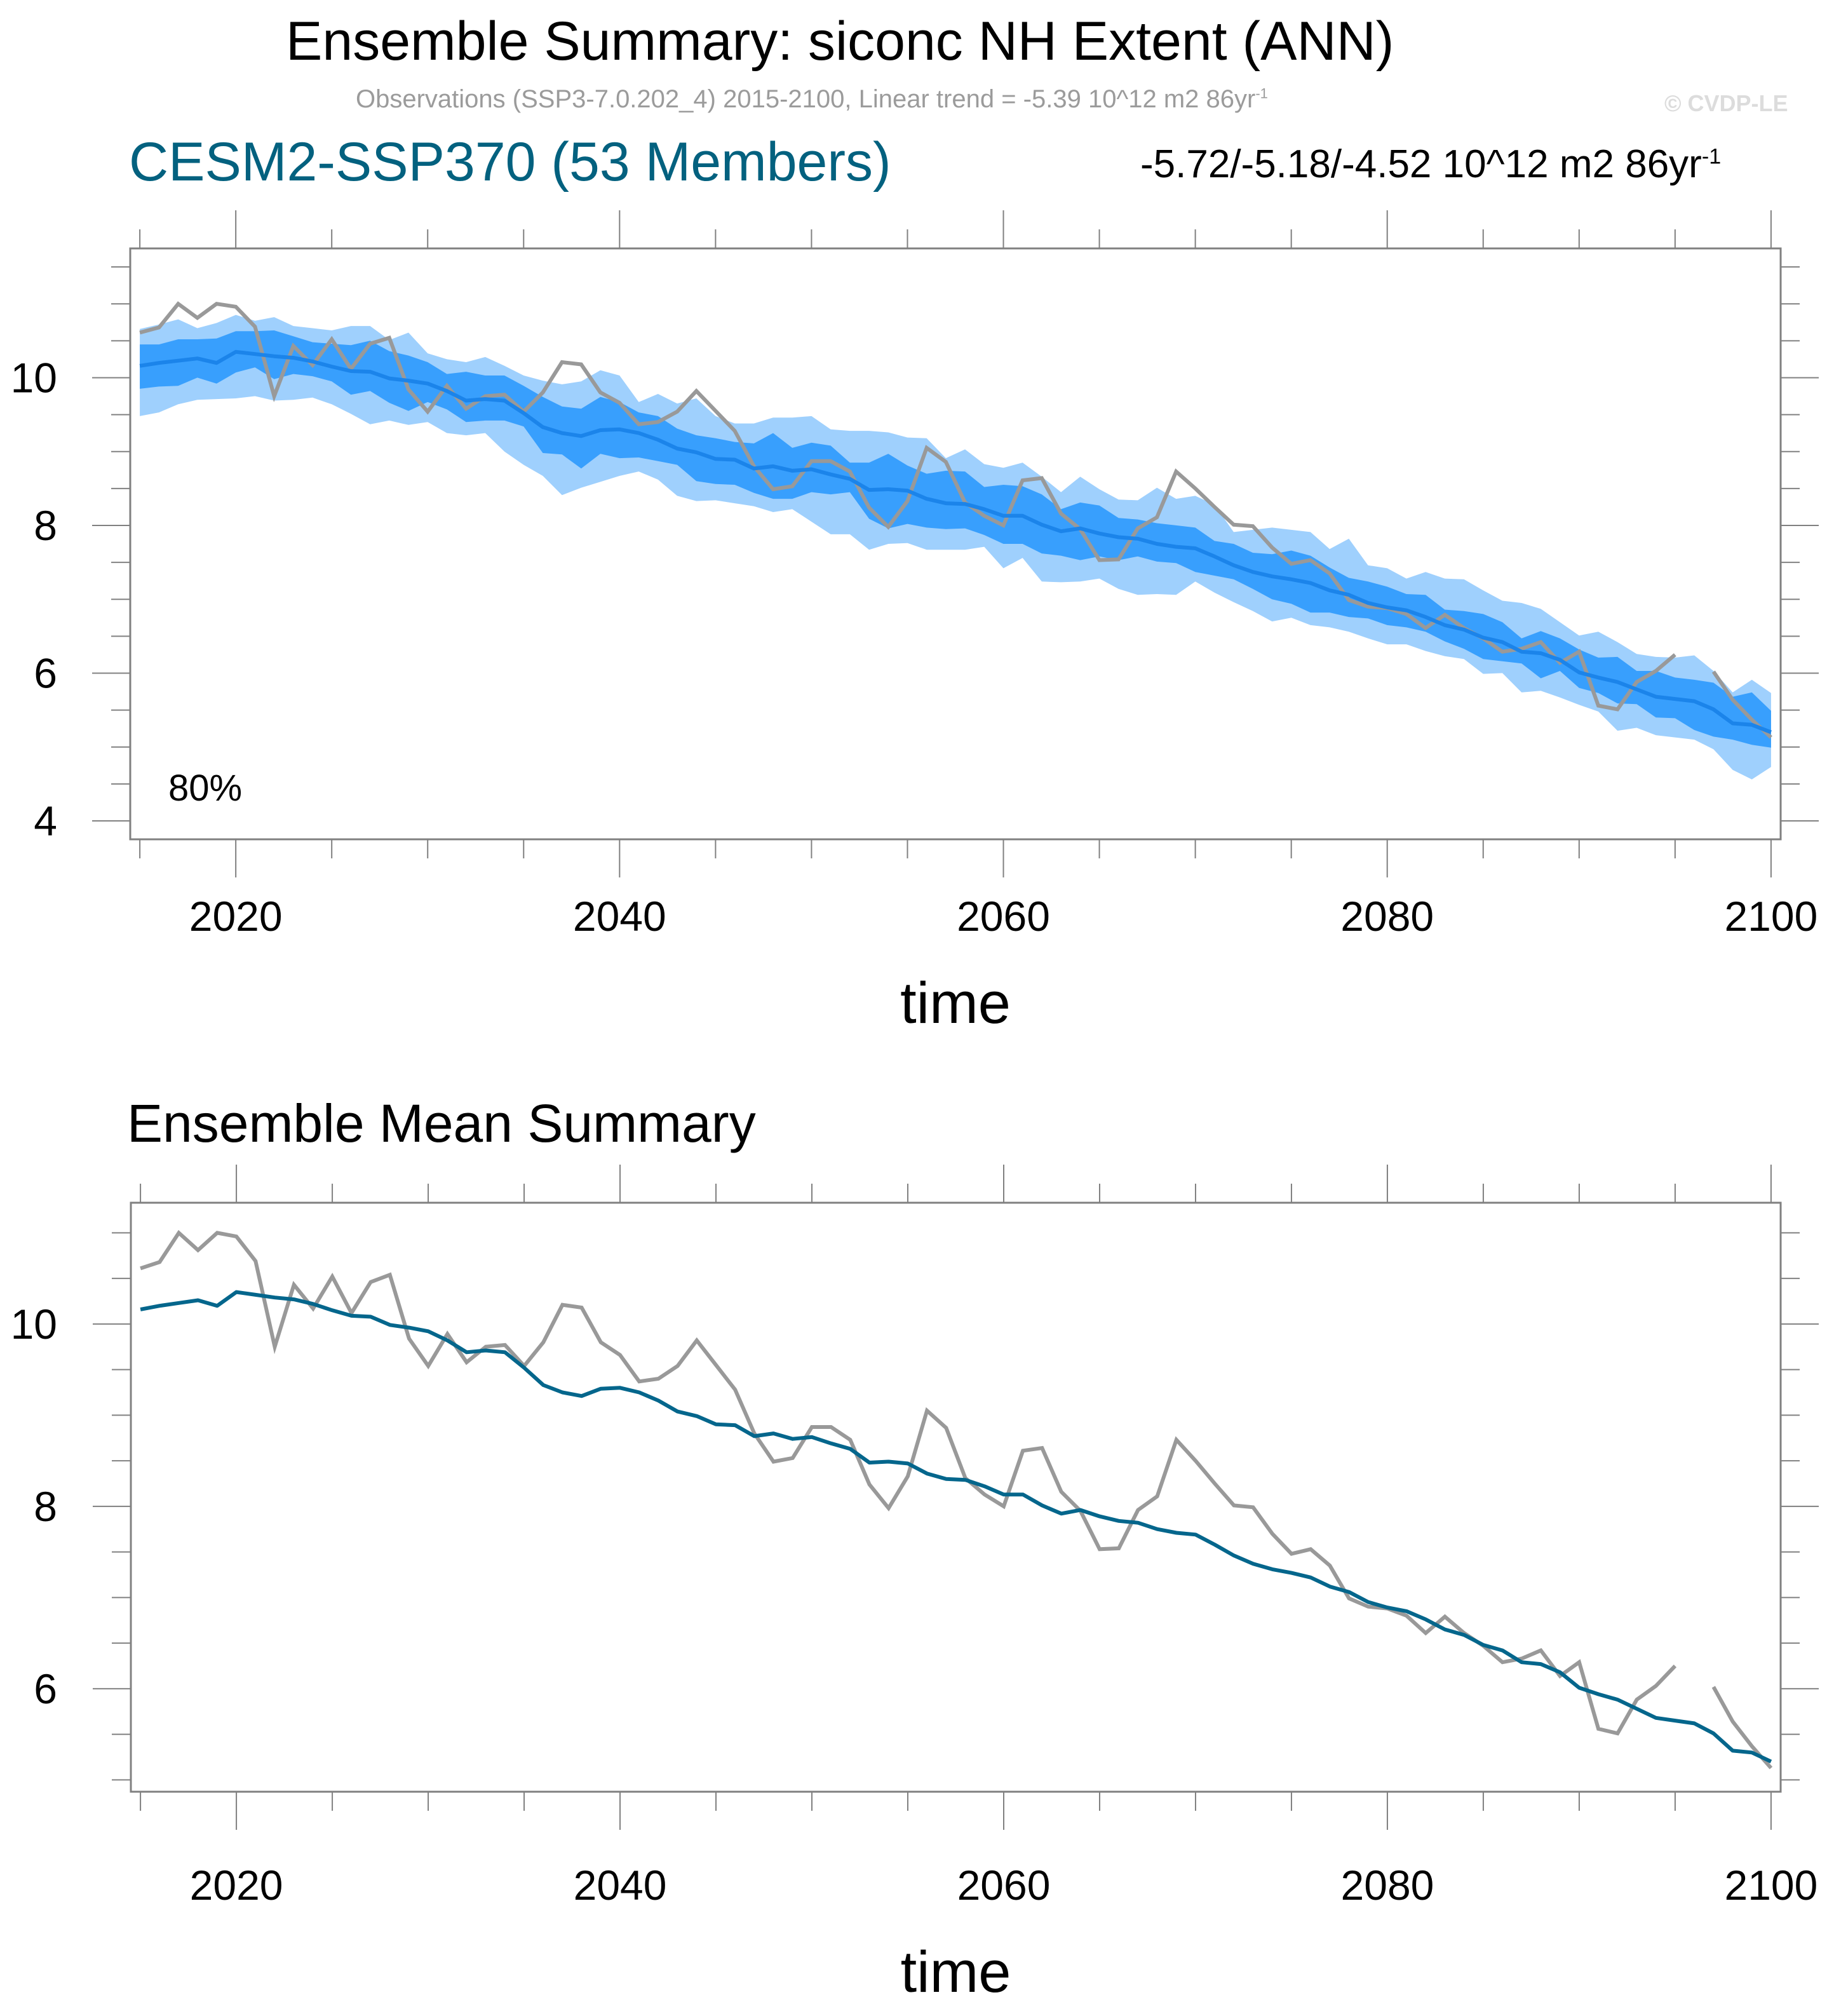  Describe the element at coordinates (1726, 103) in the screenshot. I see `watermark: © CVDP-LE` at that location.